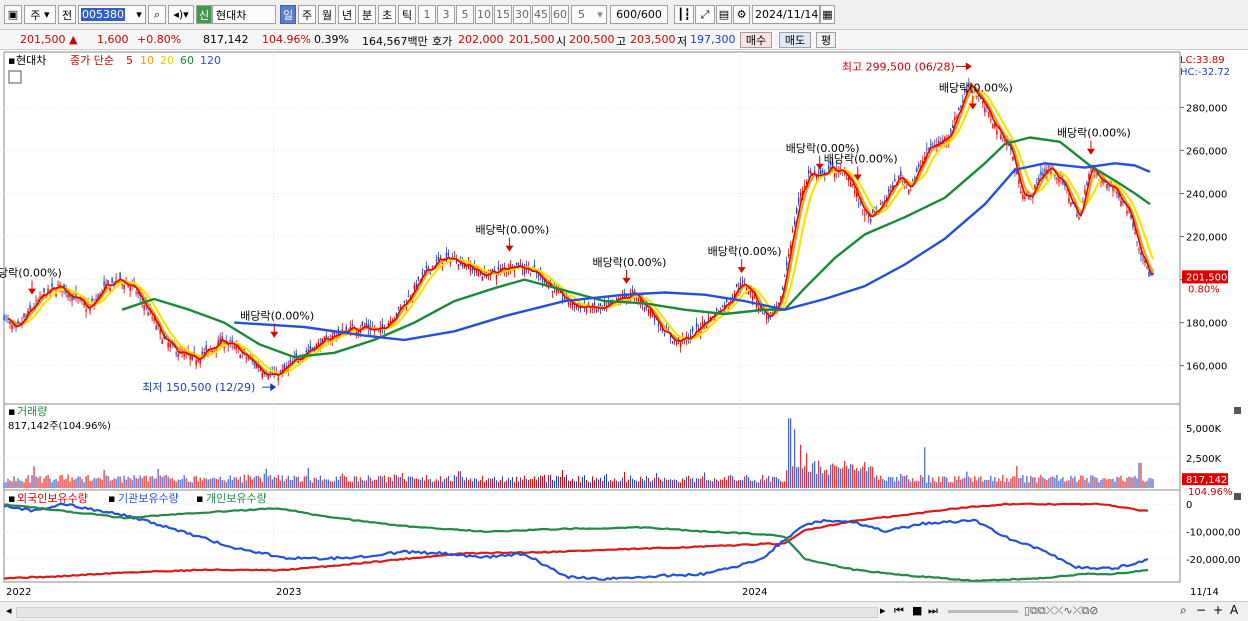  I want to click on table-icon, so click(15, 77).